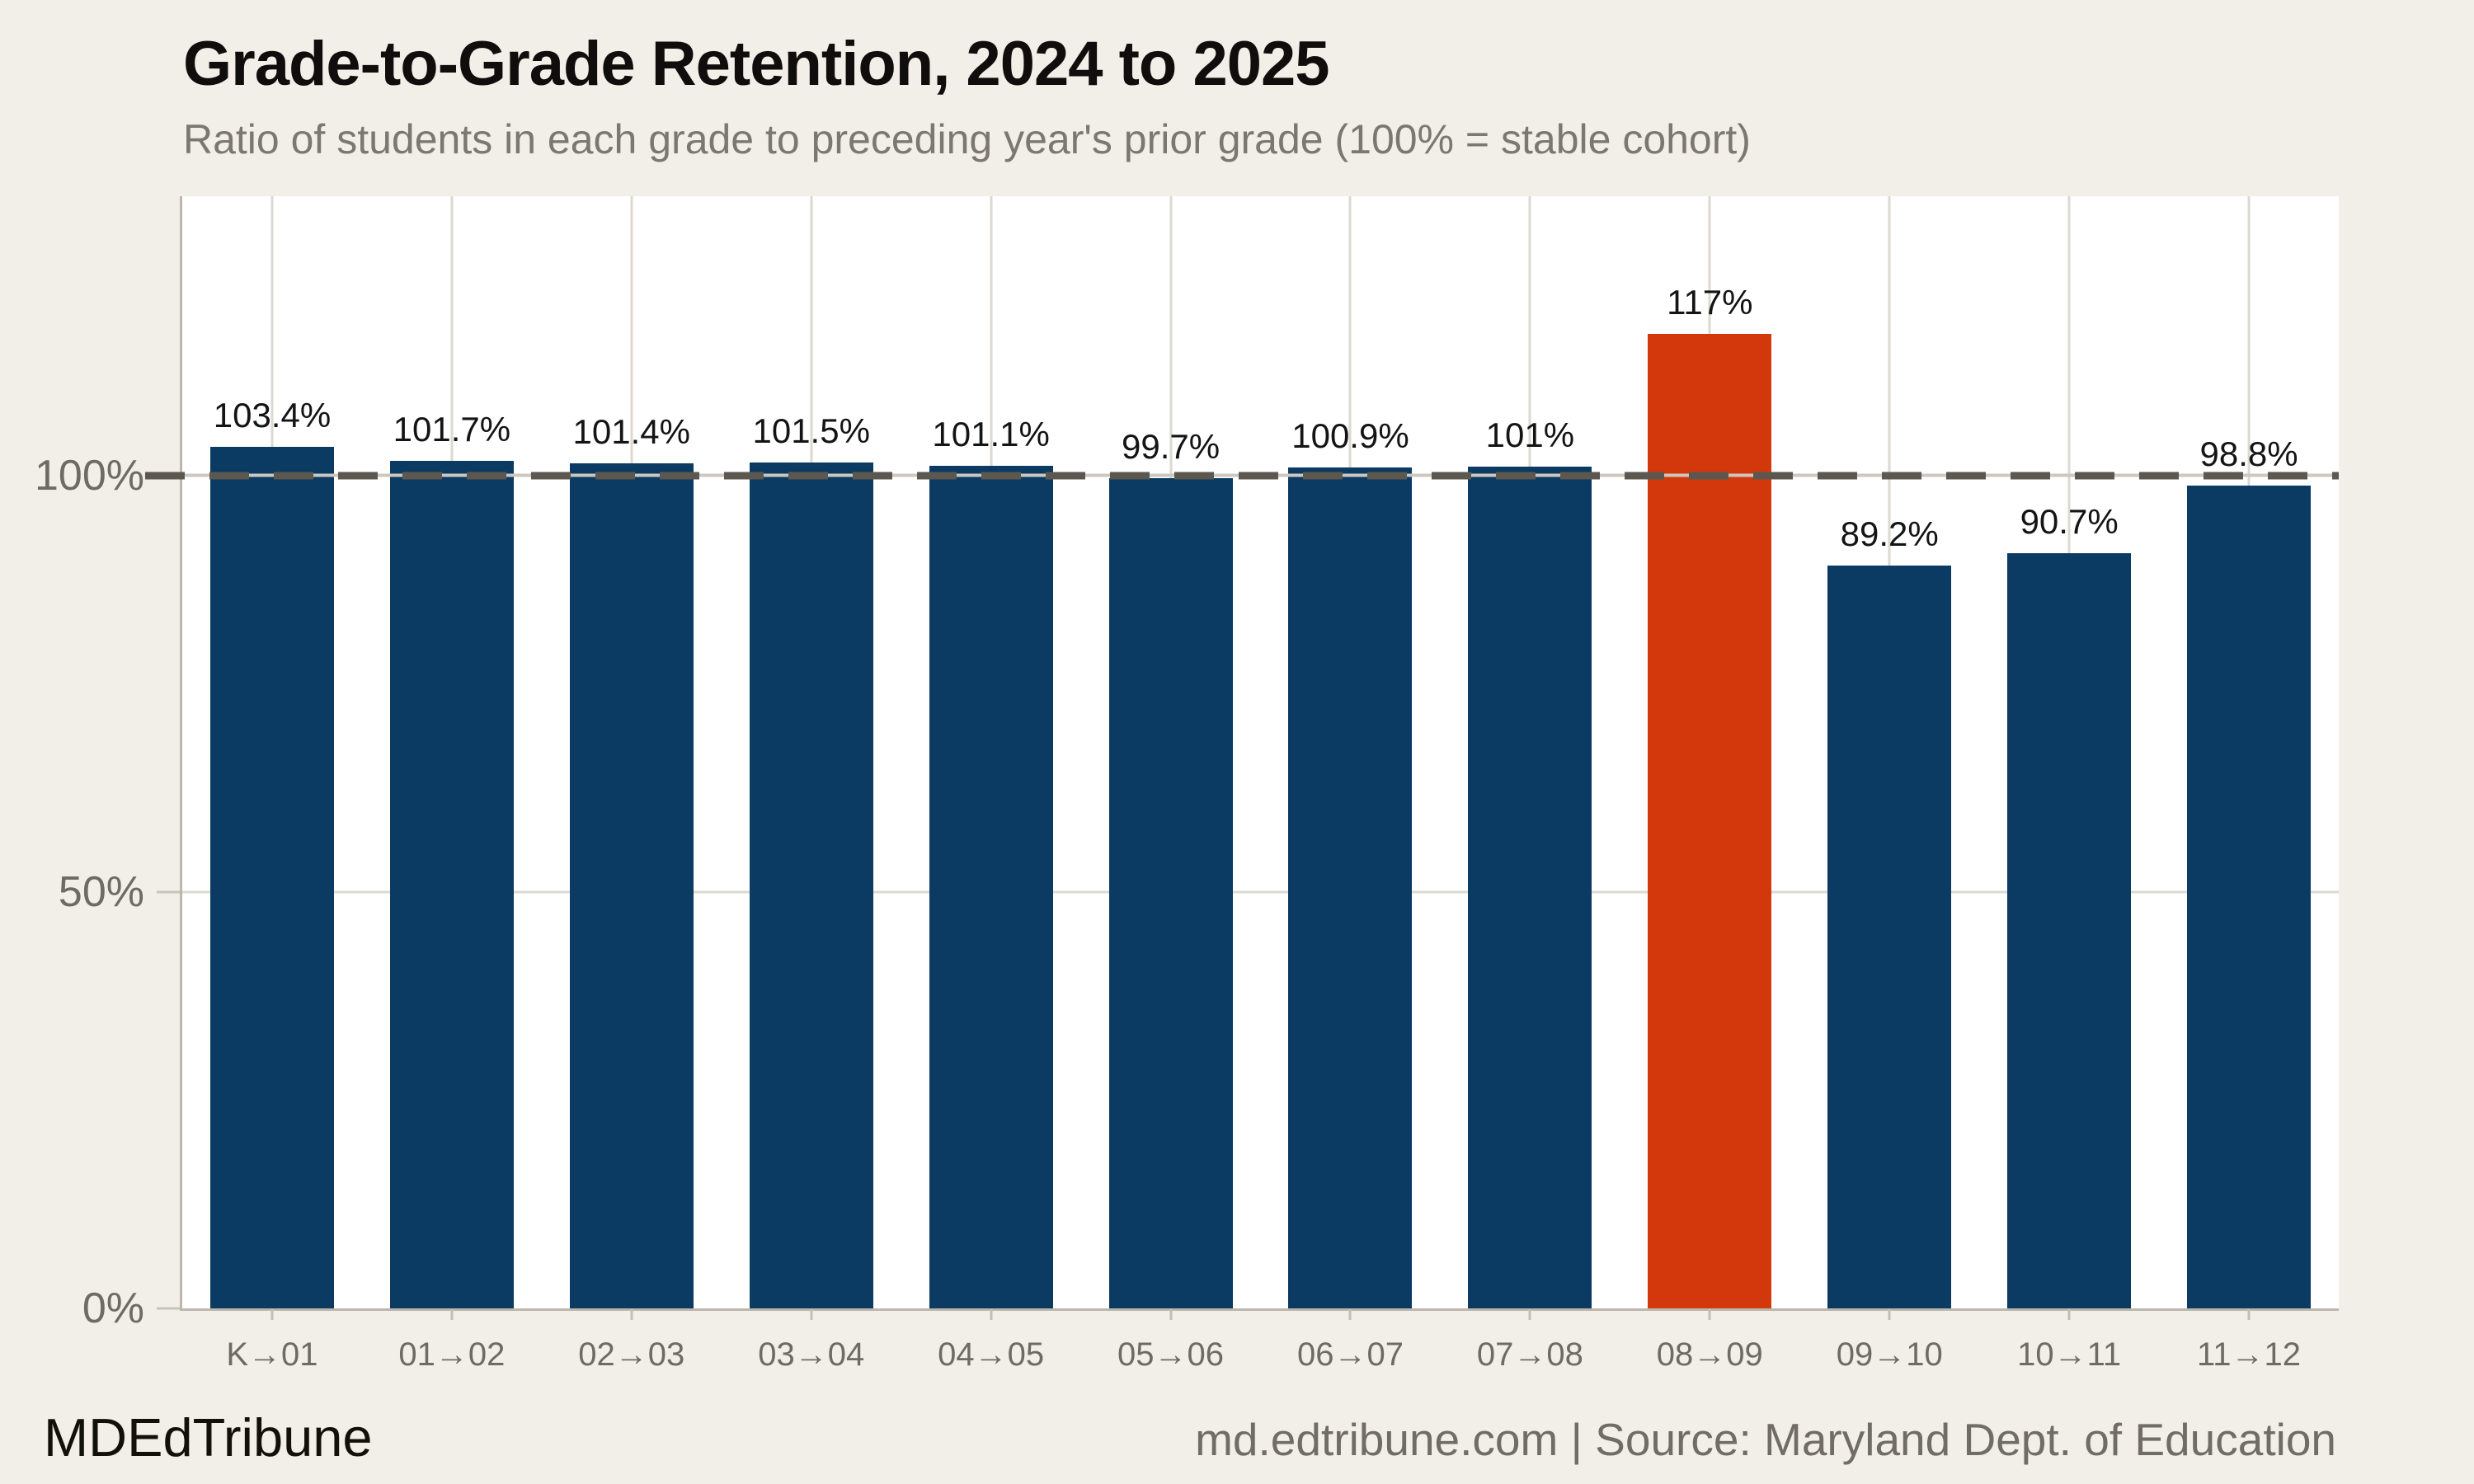 Image resolution: width=2474 pixels, height=1484 pixels. I want to click on bar-08-09-highlighted, so click(1710, 820).